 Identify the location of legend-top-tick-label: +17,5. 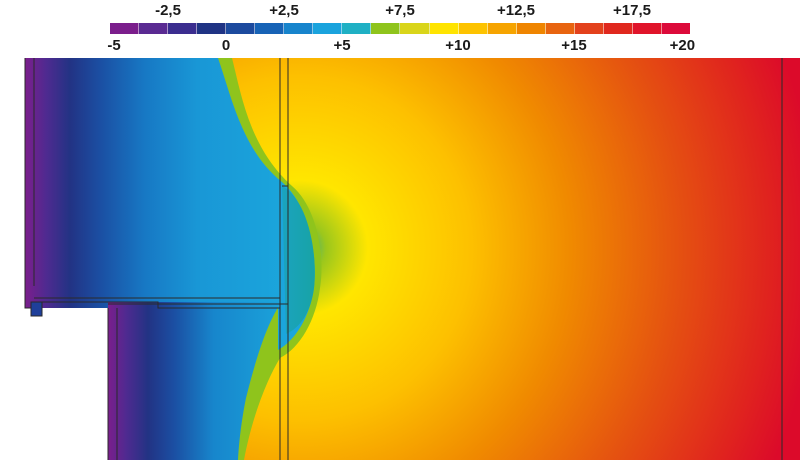
(632, 10).